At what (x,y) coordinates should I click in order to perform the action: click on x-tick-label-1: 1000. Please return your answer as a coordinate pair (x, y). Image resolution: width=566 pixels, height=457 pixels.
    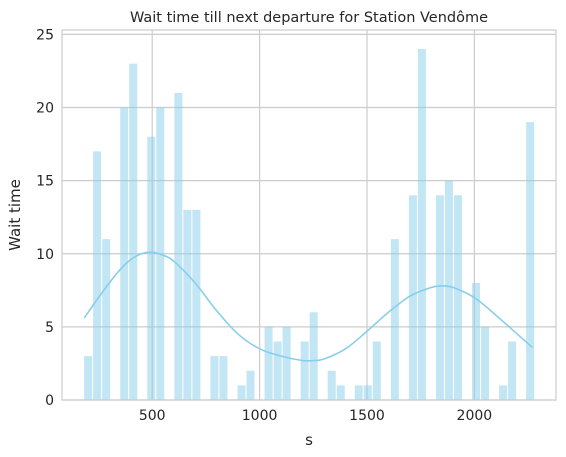
    Looking at the image, I should click on (260, 416).